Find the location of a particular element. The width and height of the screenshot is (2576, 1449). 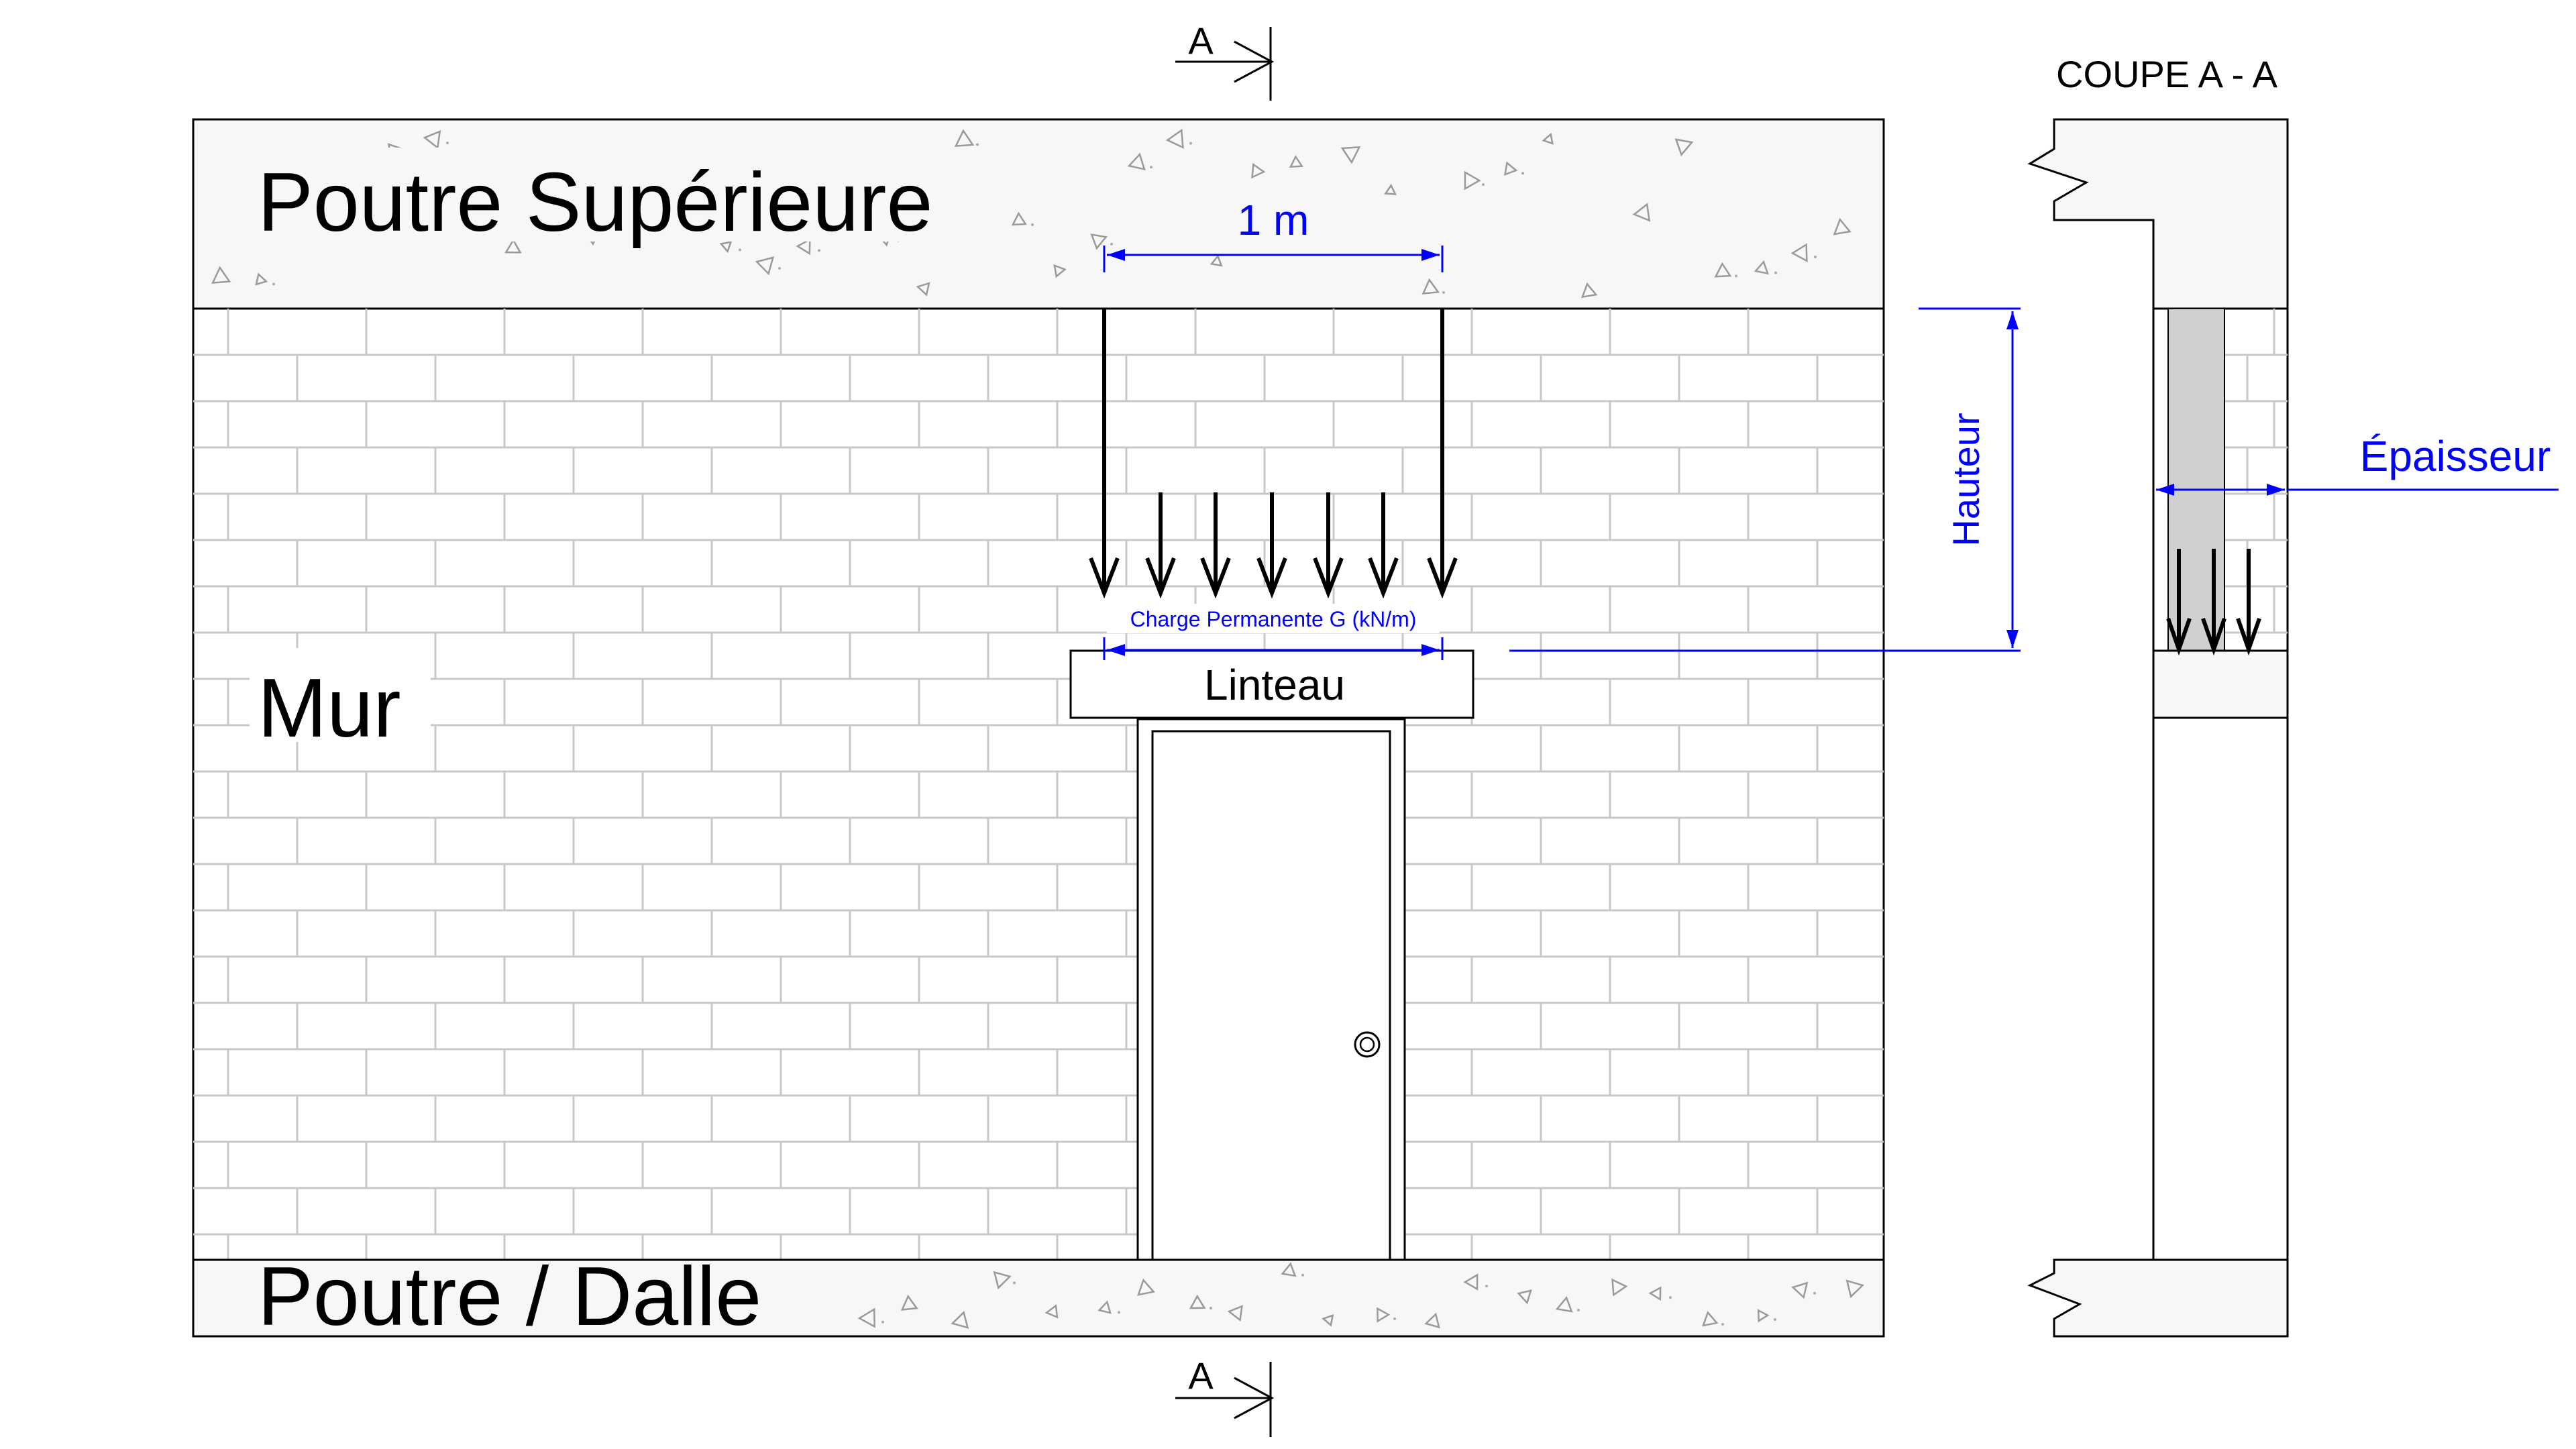

load-label: Charge Permanente G (kN/m) is located at coordinates (1273, 619).